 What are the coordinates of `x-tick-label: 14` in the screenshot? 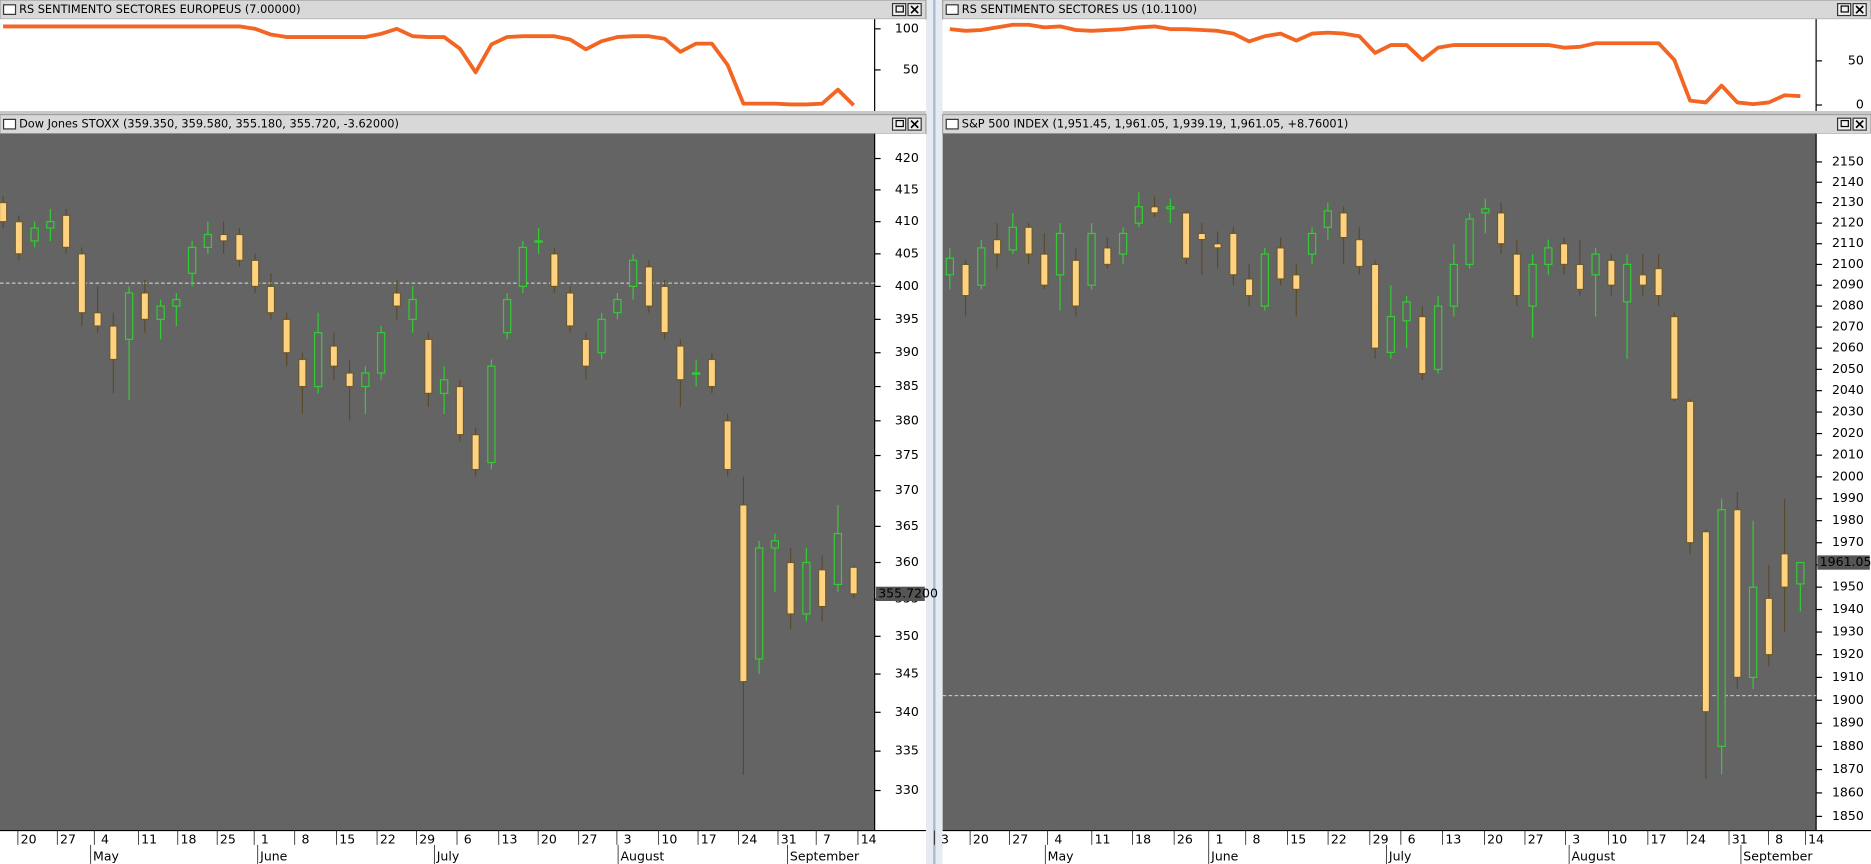 It's located at (869, 839).